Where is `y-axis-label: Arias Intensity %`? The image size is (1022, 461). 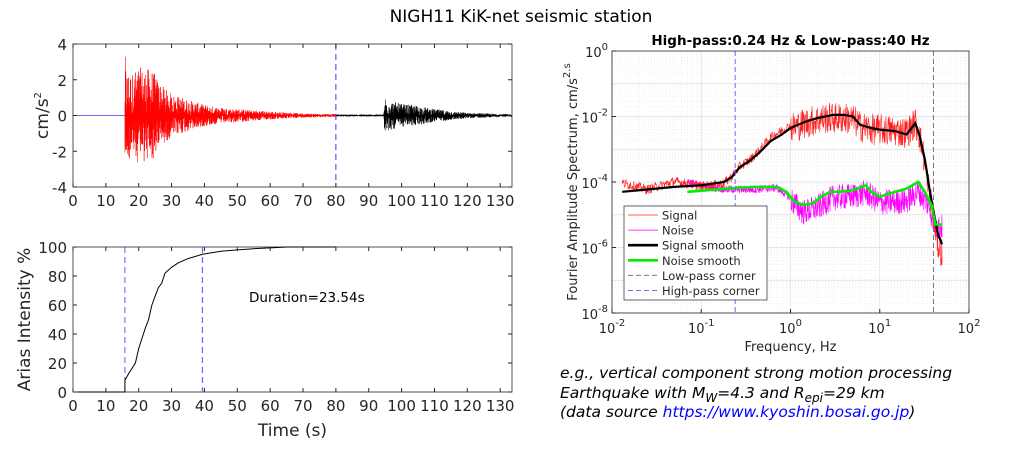 y-axis-label: Arias Intensity % is located at coordinates (25, 320).